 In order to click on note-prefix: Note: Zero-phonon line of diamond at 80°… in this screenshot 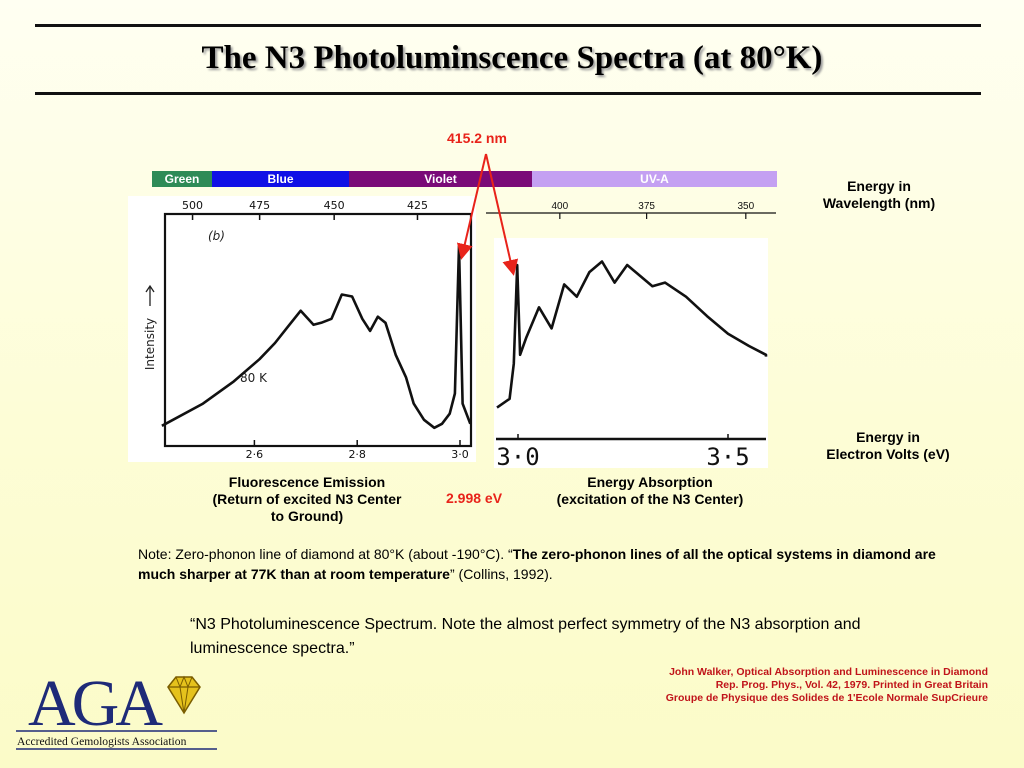, I will do `click(325, 554)`.